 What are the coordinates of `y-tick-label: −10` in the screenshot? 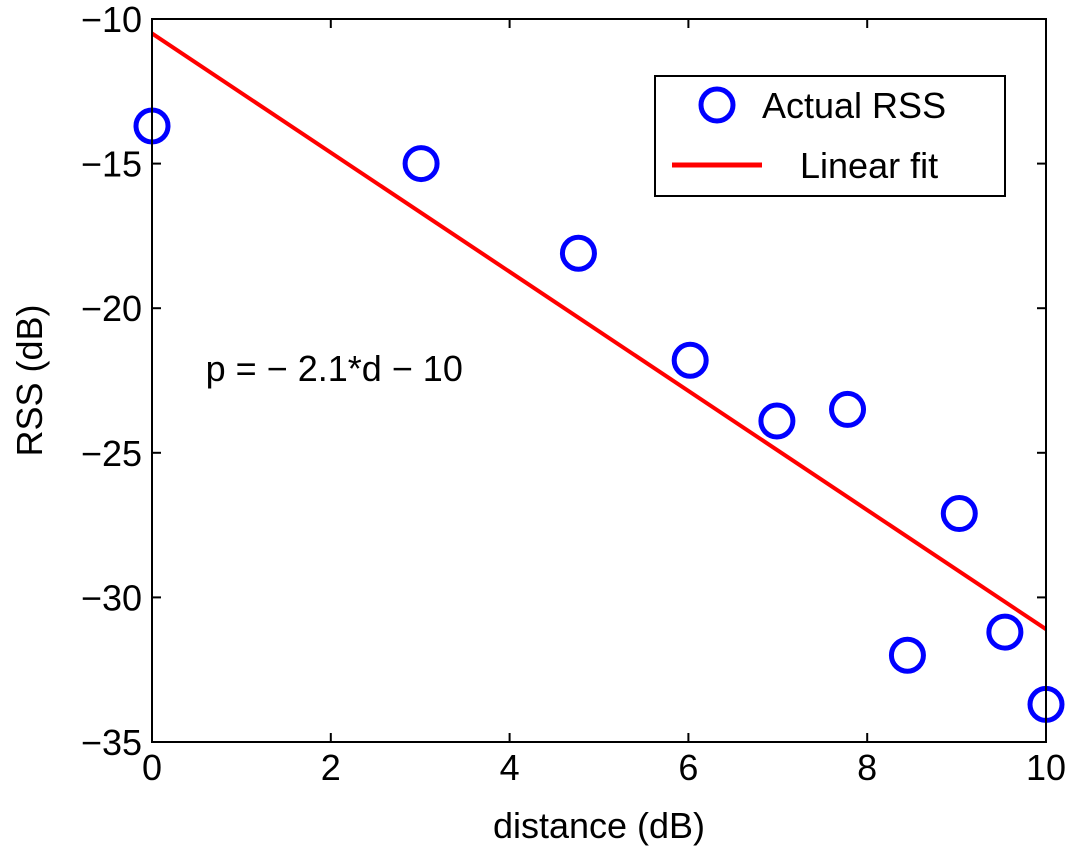 It's located at (111, 20).